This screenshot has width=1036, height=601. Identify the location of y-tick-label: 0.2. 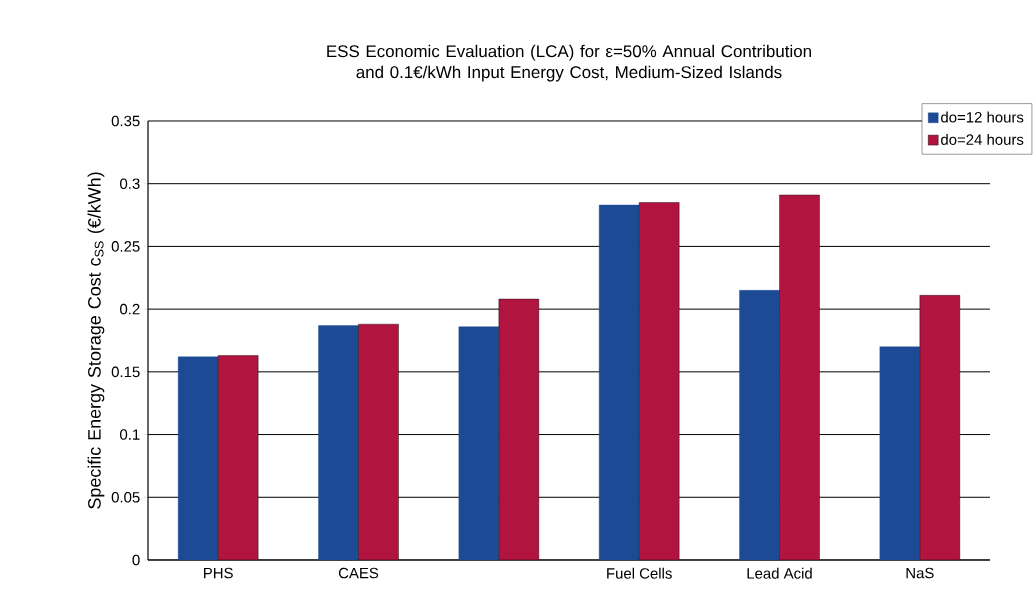
(130, 309).